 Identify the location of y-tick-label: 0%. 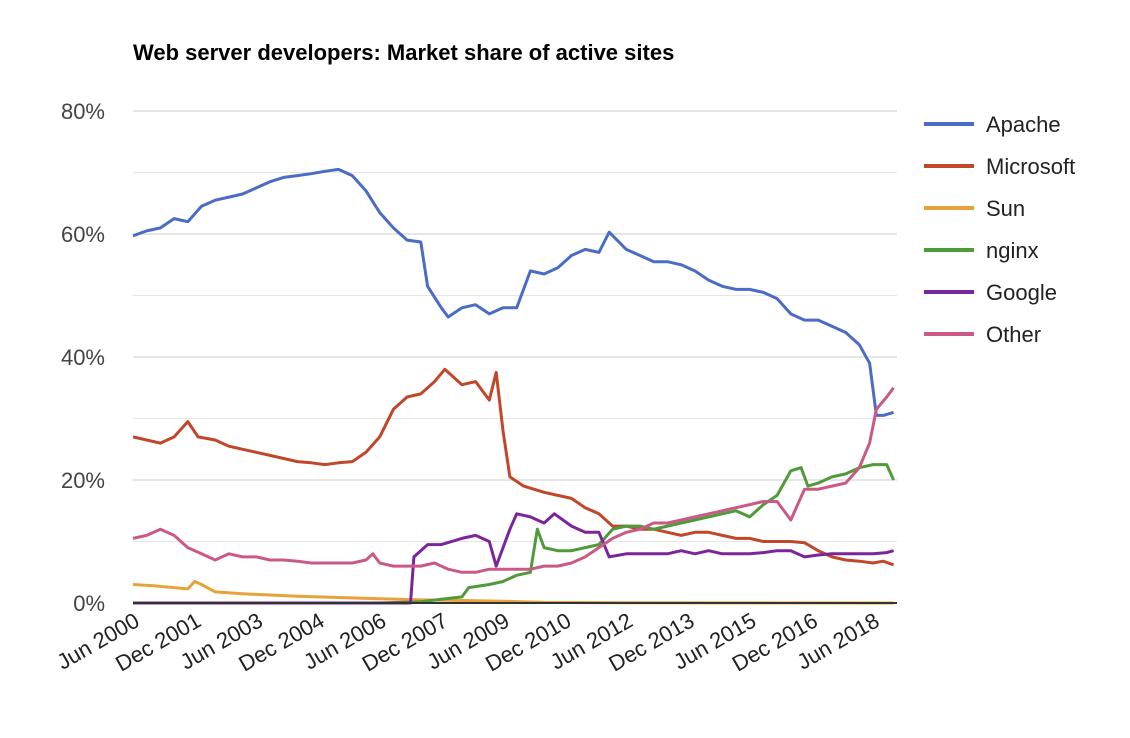
(89, 603).